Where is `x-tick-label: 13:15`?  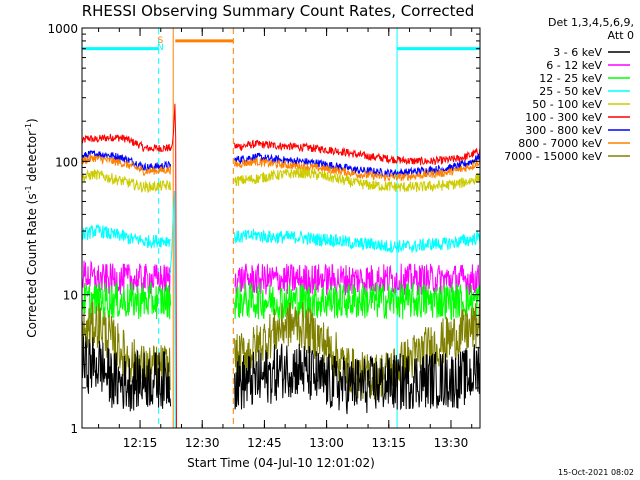
x-tick-label: 13:15 is located at coordinates (388, 443).